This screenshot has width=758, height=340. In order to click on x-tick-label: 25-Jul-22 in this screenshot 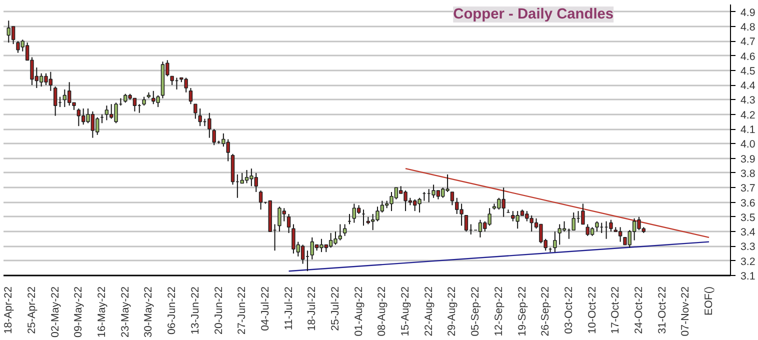, I will do `click(335, 308)`.